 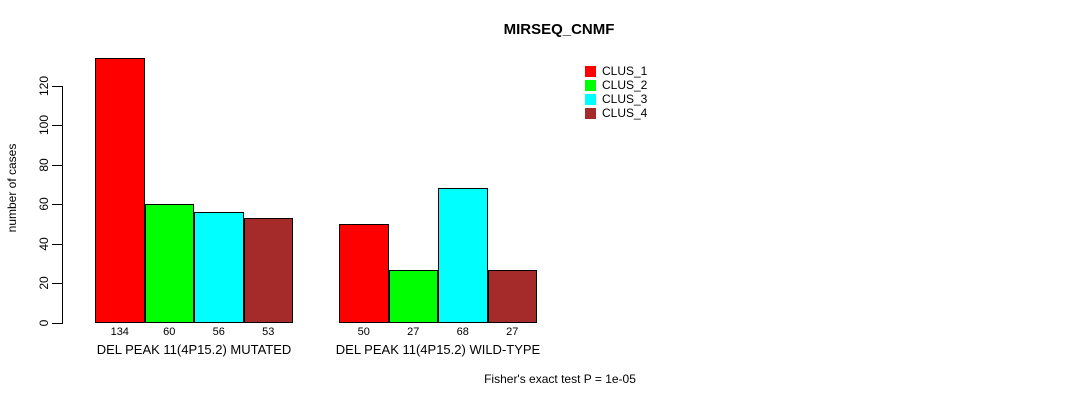 I want to click on y-axis-line, so click(x=62, y=204).